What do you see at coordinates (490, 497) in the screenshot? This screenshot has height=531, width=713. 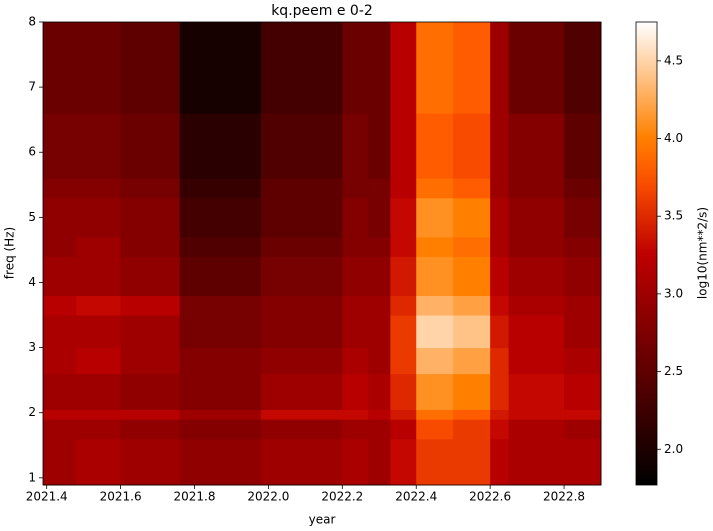 I see `x-tick-label: 2022.6` at bounding box center [490, 497].